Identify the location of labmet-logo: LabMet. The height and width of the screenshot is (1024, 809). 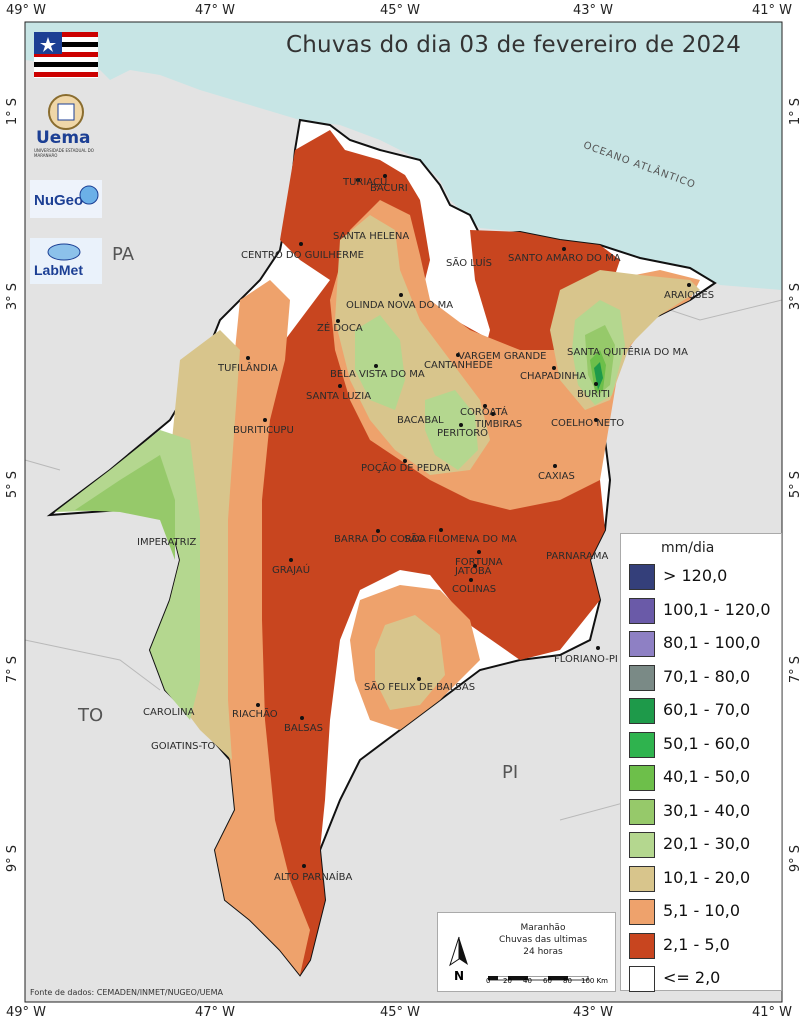
(66, 261).